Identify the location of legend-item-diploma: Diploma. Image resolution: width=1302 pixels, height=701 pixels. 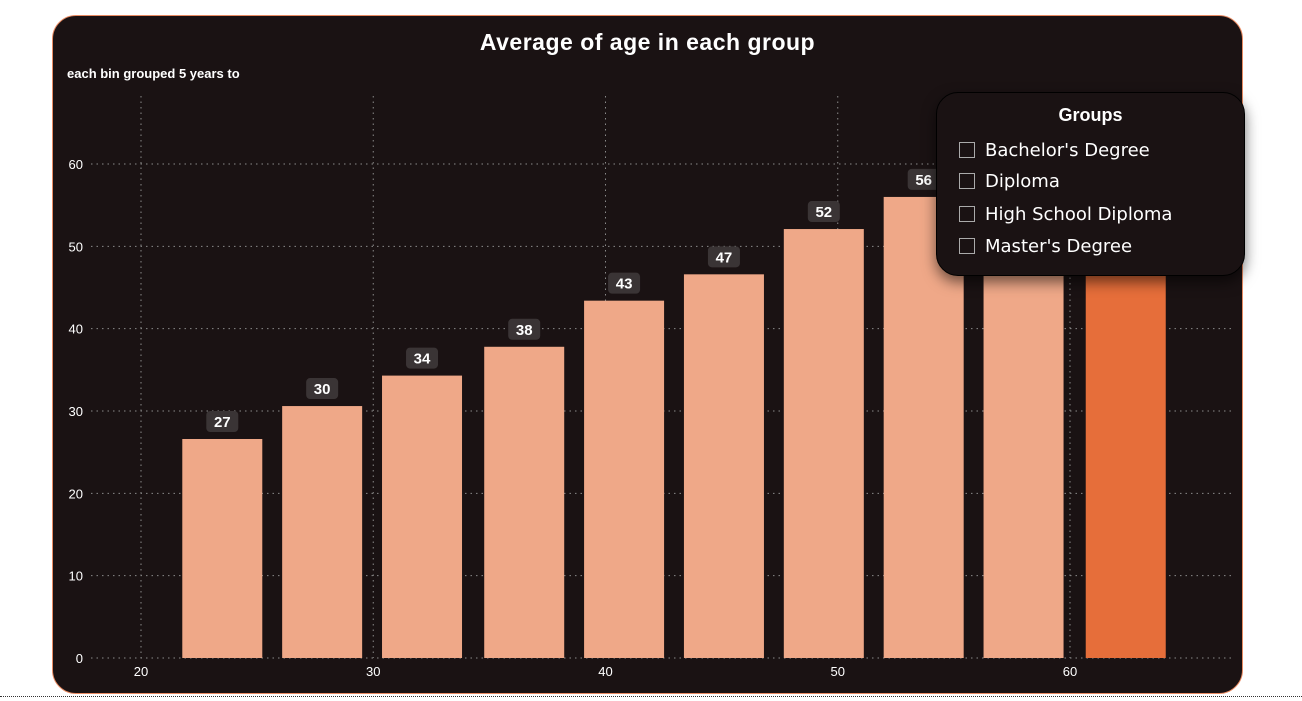
(1009, 181).